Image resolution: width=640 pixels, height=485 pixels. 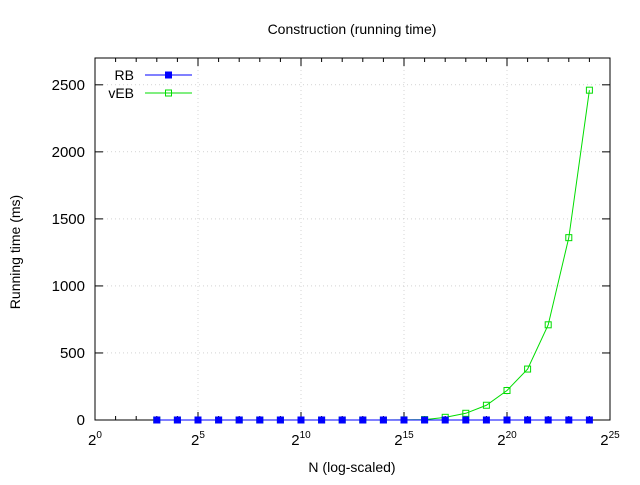 I want to click on legend-marker-veb, so click(x=168, y=93).